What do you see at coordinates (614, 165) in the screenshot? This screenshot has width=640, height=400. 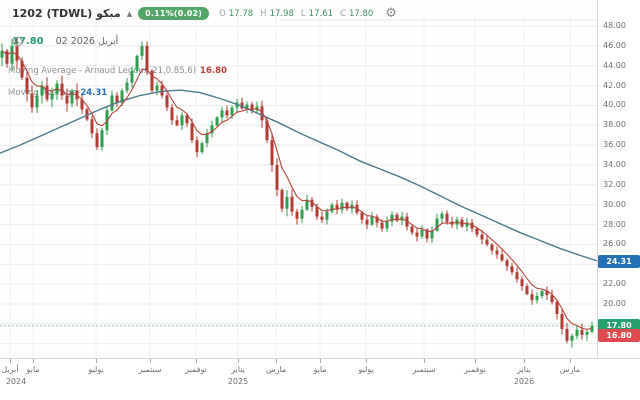 I see `price-axis-label: 34.00` at bounding box center [614, 165].